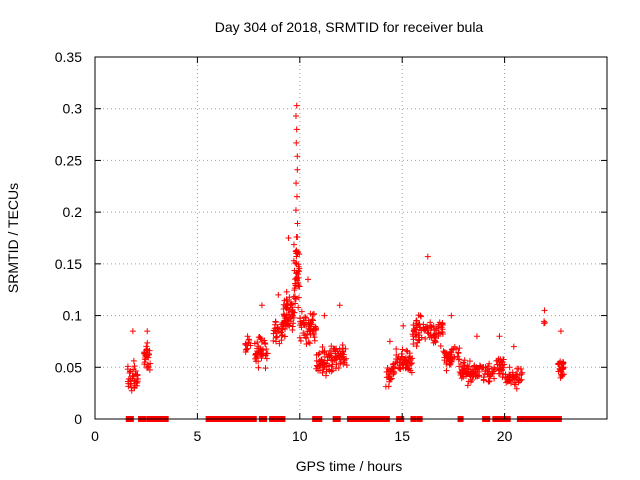 The height and width of the screenshot is (480, 640). Describe the element at coordinates (78, 419) in the screenshot. I see `y-tick-label: 0` at that location.